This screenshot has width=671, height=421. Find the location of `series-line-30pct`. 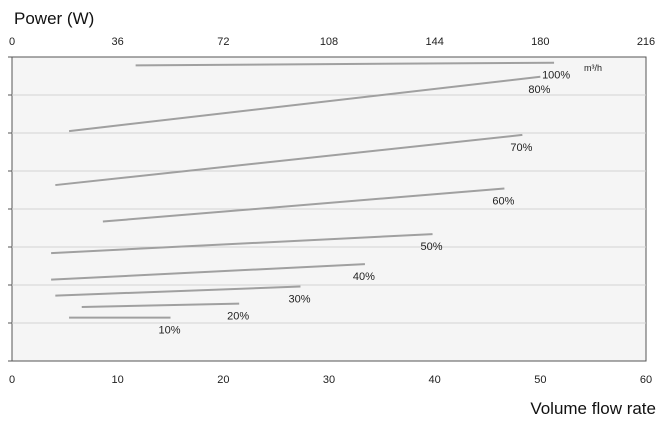

series-line-30pct is located at coordinates (178, 291).